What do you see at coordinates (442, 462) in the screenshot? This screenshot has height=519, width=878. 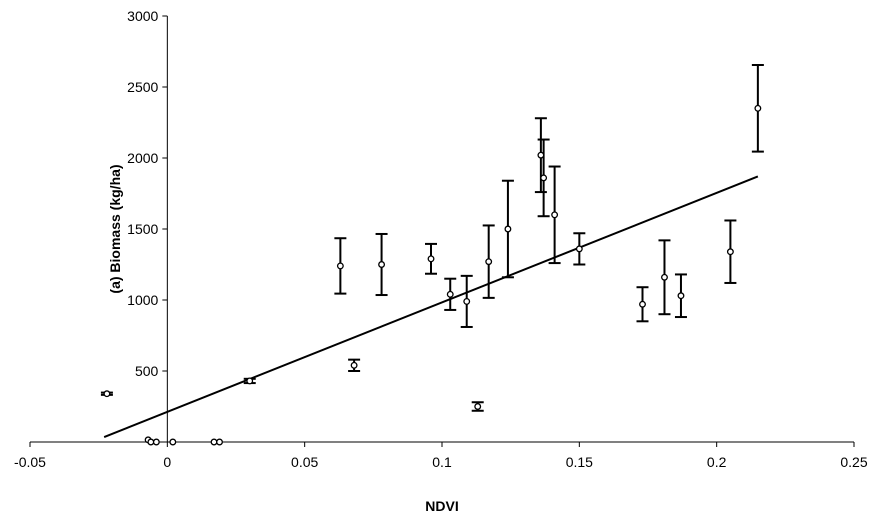 I see `x-tick-label: 0.1` at bounding box center [442, 462].